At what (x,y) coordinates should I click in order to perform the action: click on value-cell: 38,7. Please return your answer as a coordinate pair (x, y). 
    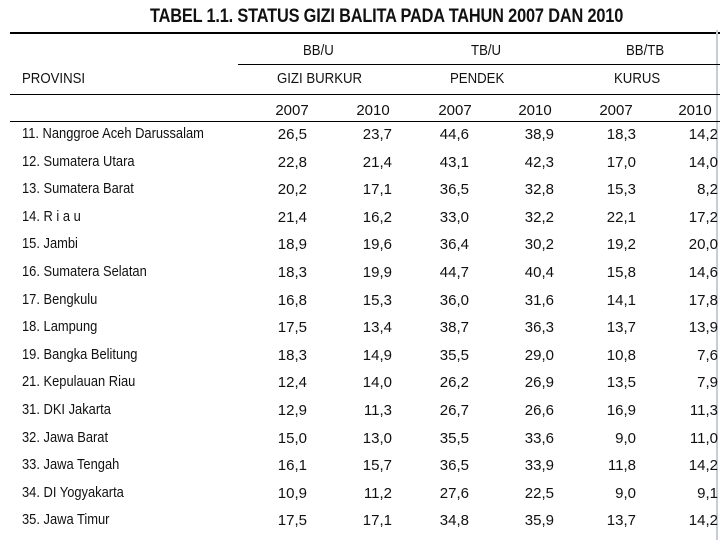
    Looking at the image, I should click on (454, 328).